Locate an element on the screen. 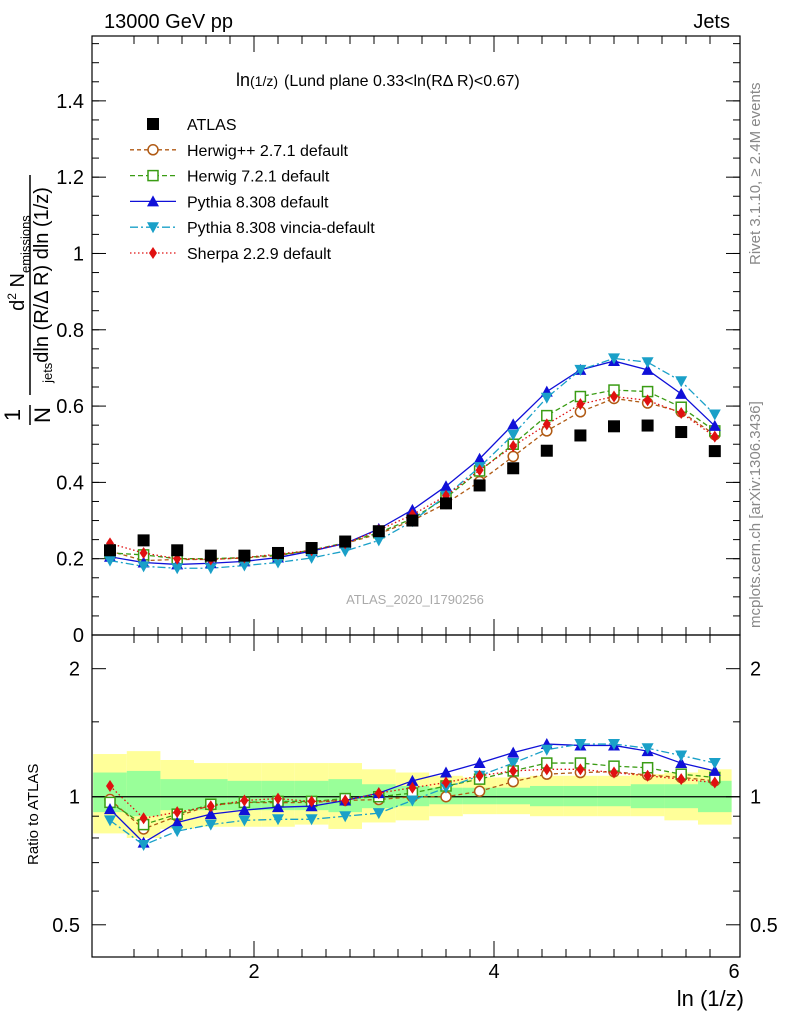 The image size is (786, 1024). ratio-tick-label-right: 1 is located at coordinates (755, 798).